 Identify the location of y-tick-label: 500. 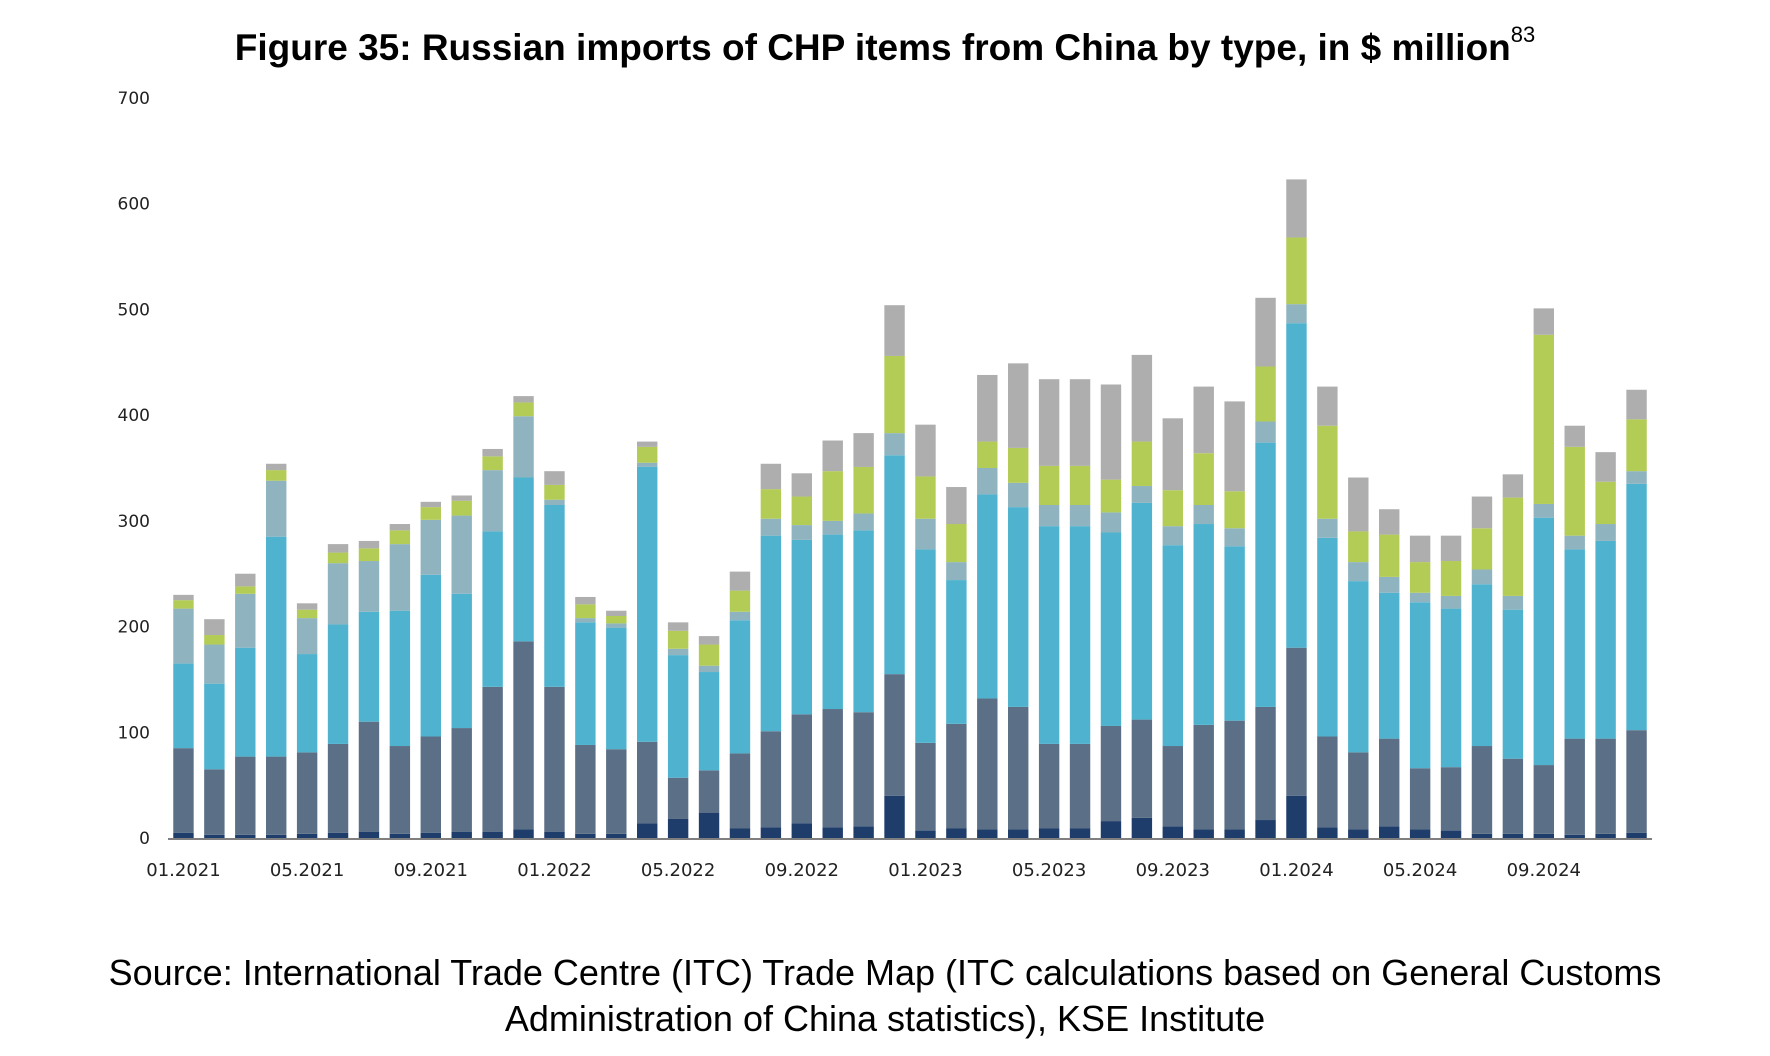
(134, 310).